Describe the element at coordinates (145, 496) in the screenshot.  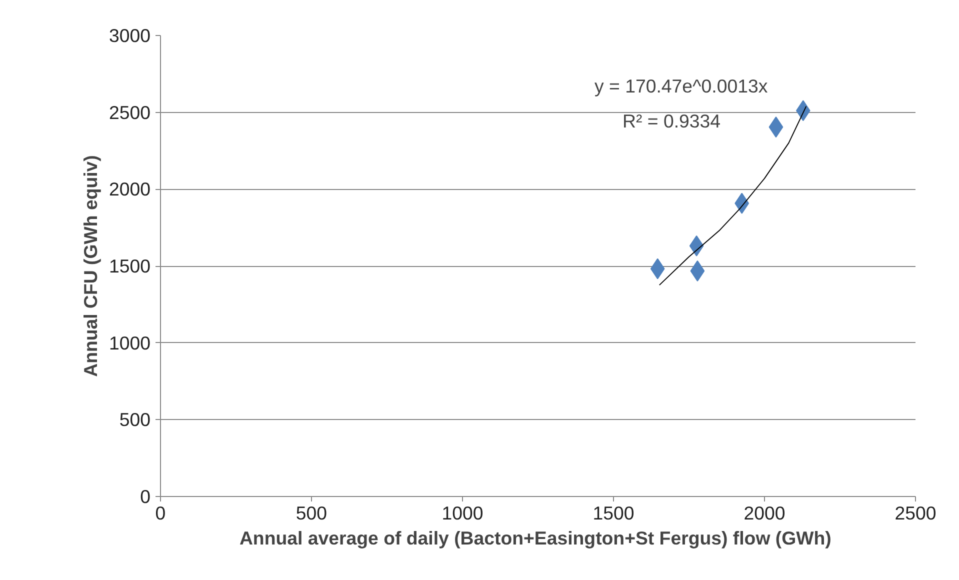
I see `y-tick-label: 0` at that location.